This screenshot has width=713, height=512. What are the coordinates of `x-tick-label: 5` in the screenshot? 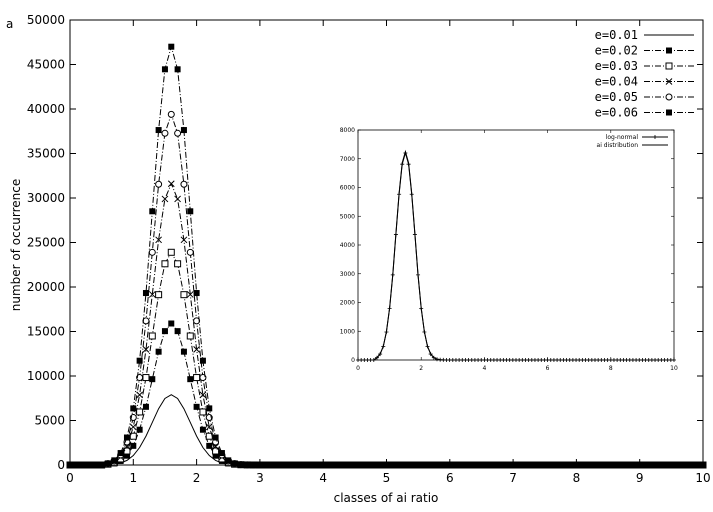 It's located at (387, 478).